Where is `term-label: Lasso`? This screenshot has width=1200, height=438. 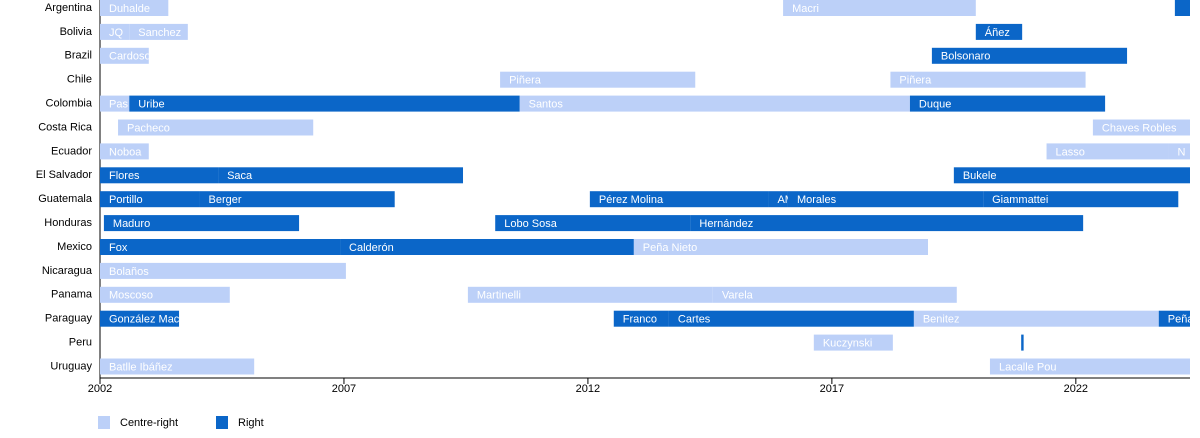
term-label: Lasso is located at coordinates (1070, 152).